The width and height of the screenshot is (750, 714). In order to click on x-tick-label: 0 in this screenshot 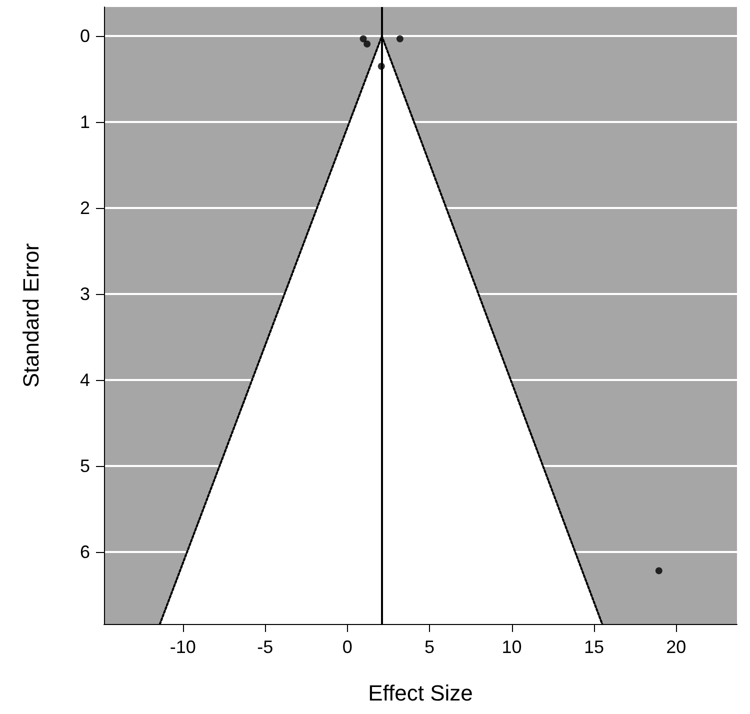, I will do `click(347, 647)`.